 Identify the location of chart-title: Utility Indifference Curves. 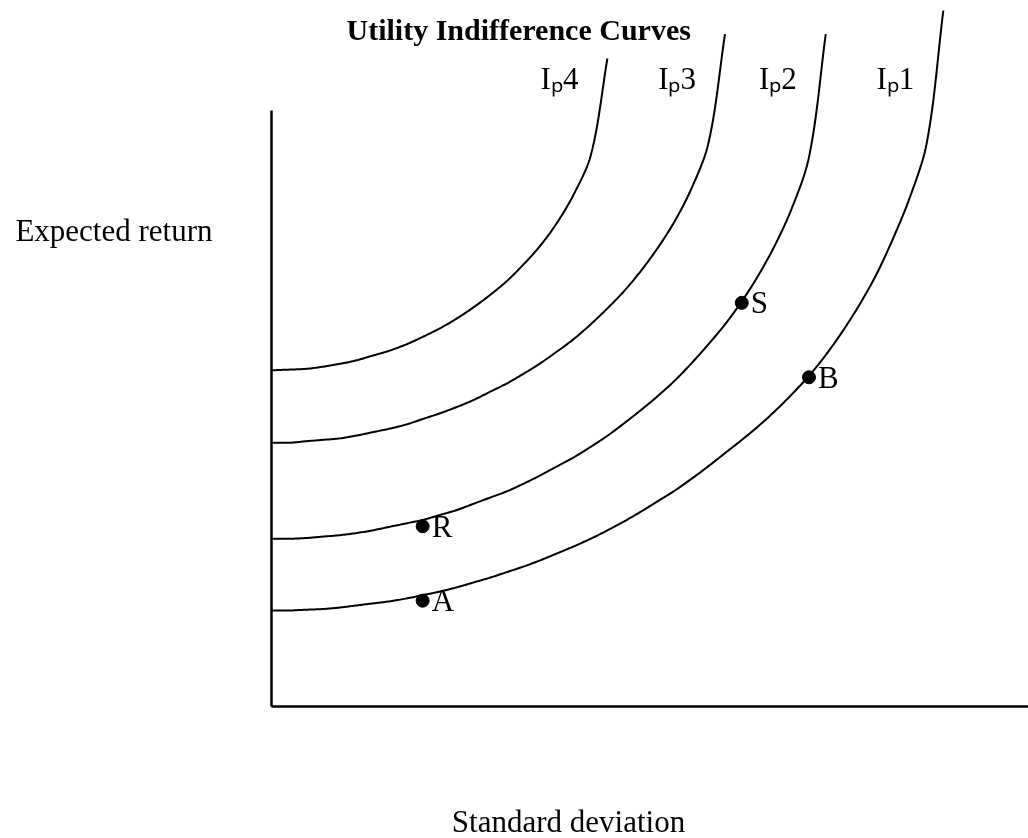
(518, 29).